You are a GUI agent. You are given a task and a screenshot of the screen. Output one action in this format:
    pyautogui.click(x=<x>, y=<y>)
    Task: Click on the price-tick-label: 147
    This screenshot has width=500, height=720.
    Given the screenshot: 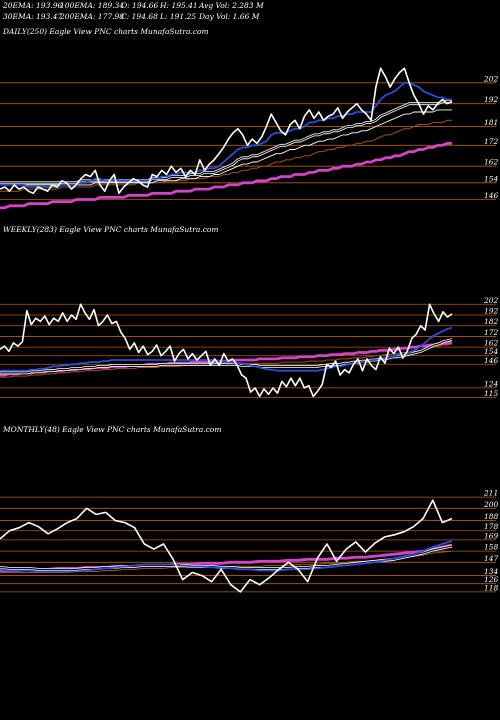 What is the action you would take?
    pyautogui.click(x=491, y=558)
    